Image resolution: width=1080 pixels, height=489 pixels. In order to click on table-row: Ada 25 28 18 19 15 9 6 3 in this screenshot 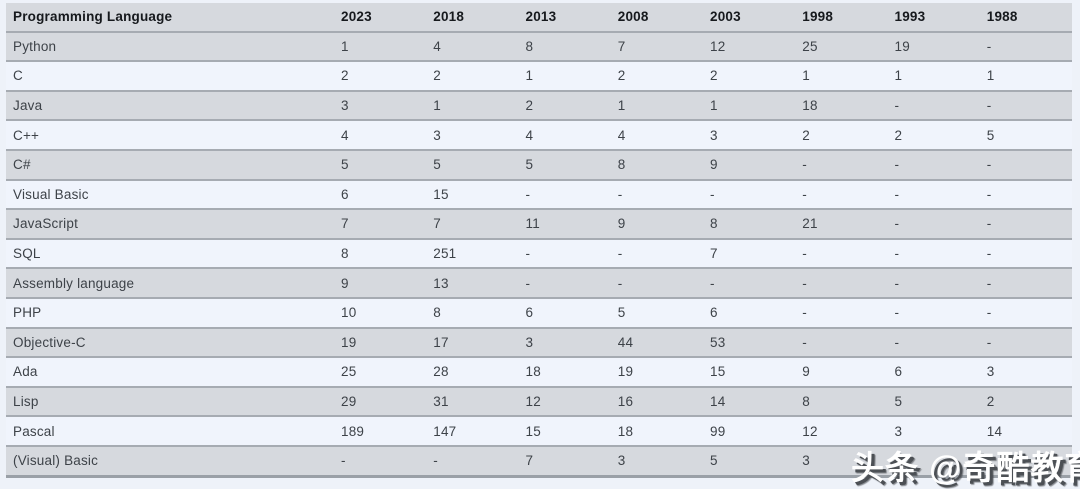, I will do `click(539, 372)`.